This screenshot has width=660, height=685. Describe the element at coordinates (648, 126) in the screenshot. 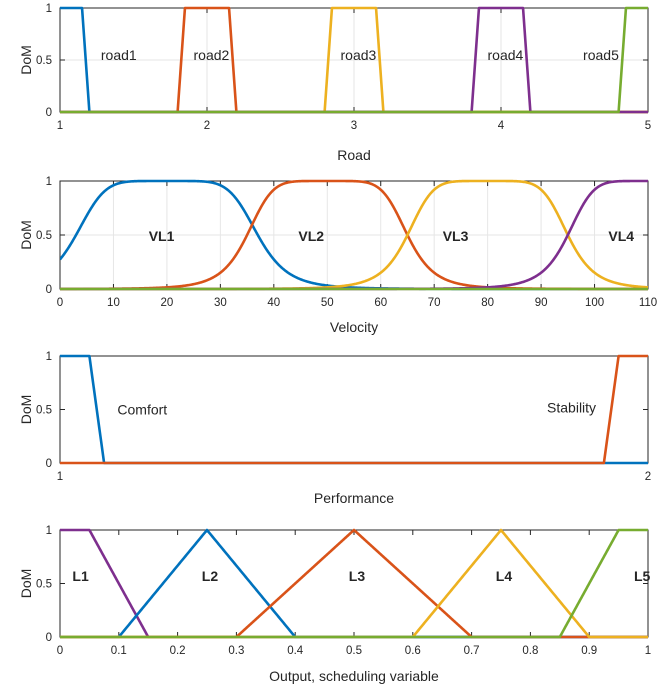

I see `x-tick-label: 5` at that location.